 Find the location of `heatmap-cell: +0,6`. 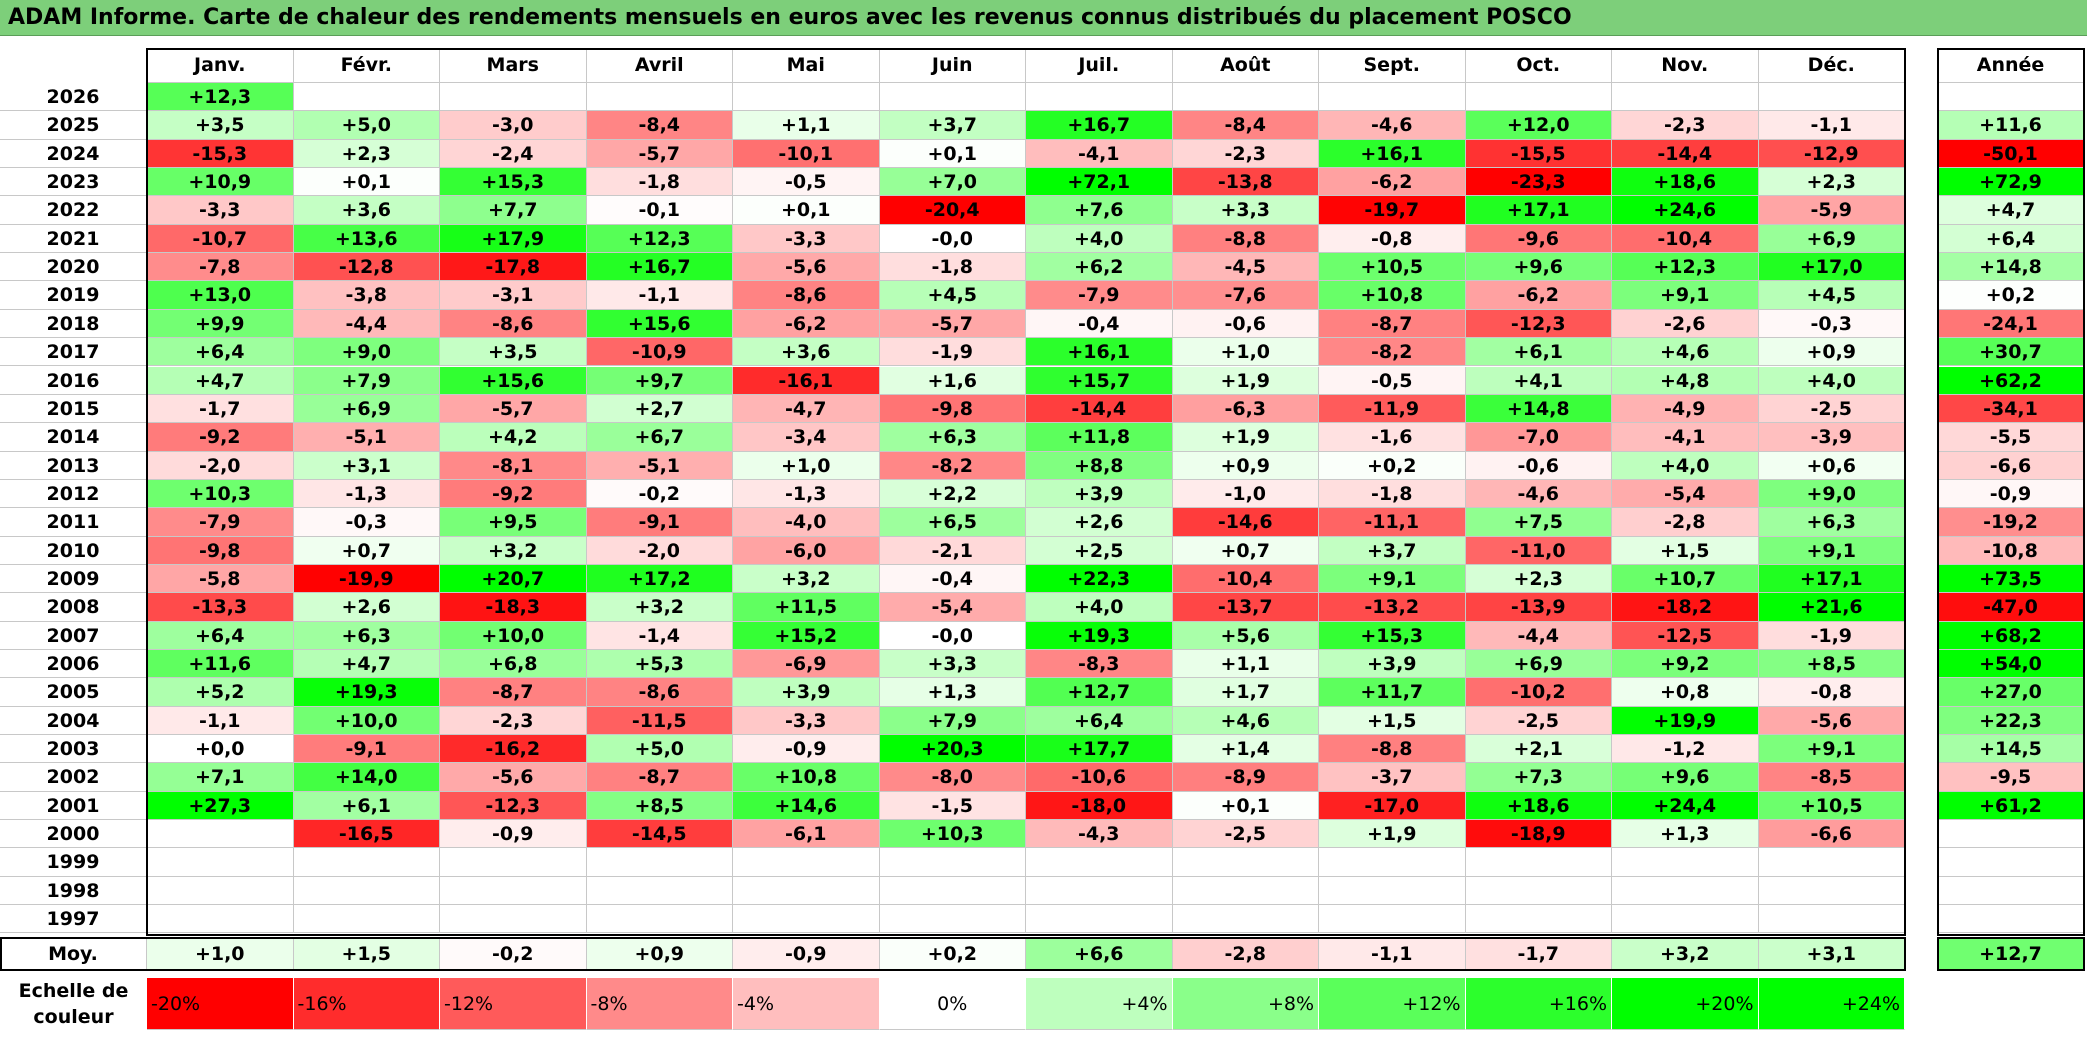

heatmap-cell: +0,6 is located at coordinates (1831, 465).